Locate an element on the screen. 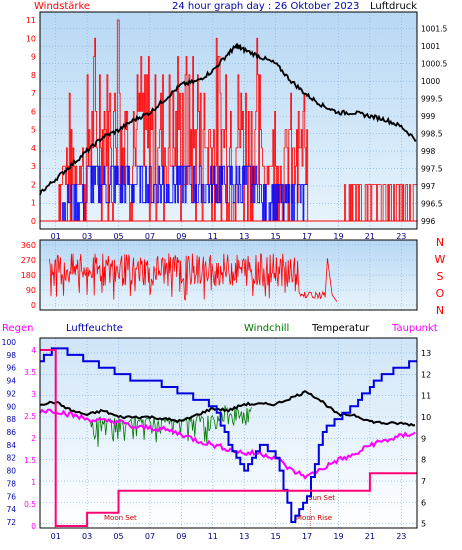 The height and width of the screenshot is (550, 462). legend-windchill: Windchill is located at coordinates (266, 328).